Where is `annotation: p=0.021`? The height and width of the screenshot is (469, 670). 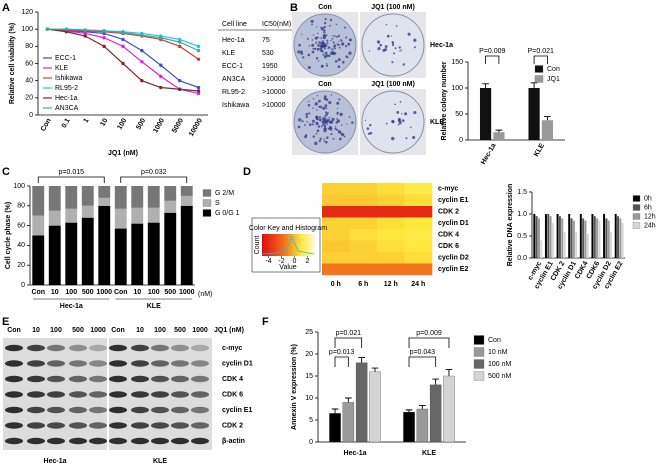
annotation: p=0.021 is located at coordinates (349, 333).